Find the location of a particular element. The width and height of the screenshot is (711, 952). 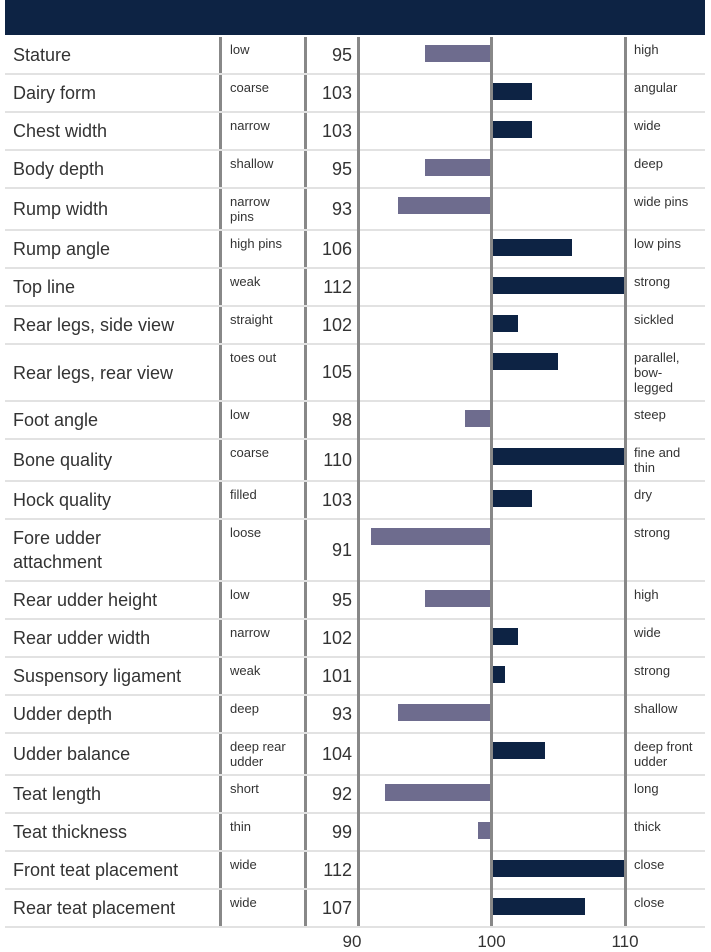

low-label: wide is located at coordinates (264, 908).